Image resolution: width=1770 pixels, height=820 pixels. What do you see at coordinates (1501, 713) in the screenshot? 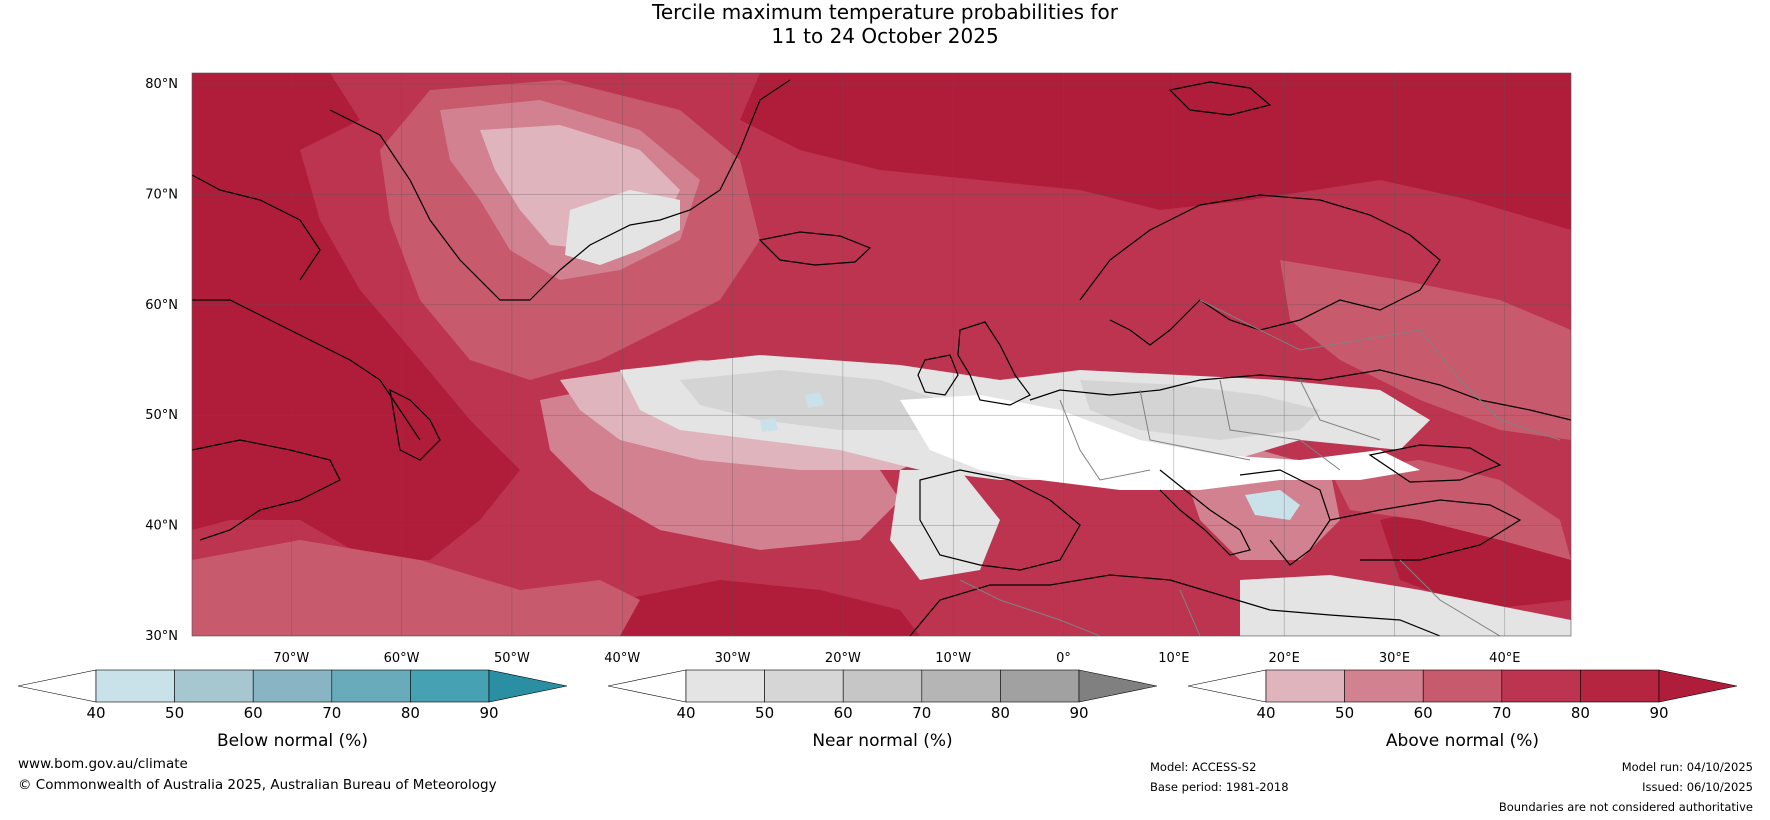
I see `colorbar-3-tick-3: 70` at bounding box center [1501, 713].